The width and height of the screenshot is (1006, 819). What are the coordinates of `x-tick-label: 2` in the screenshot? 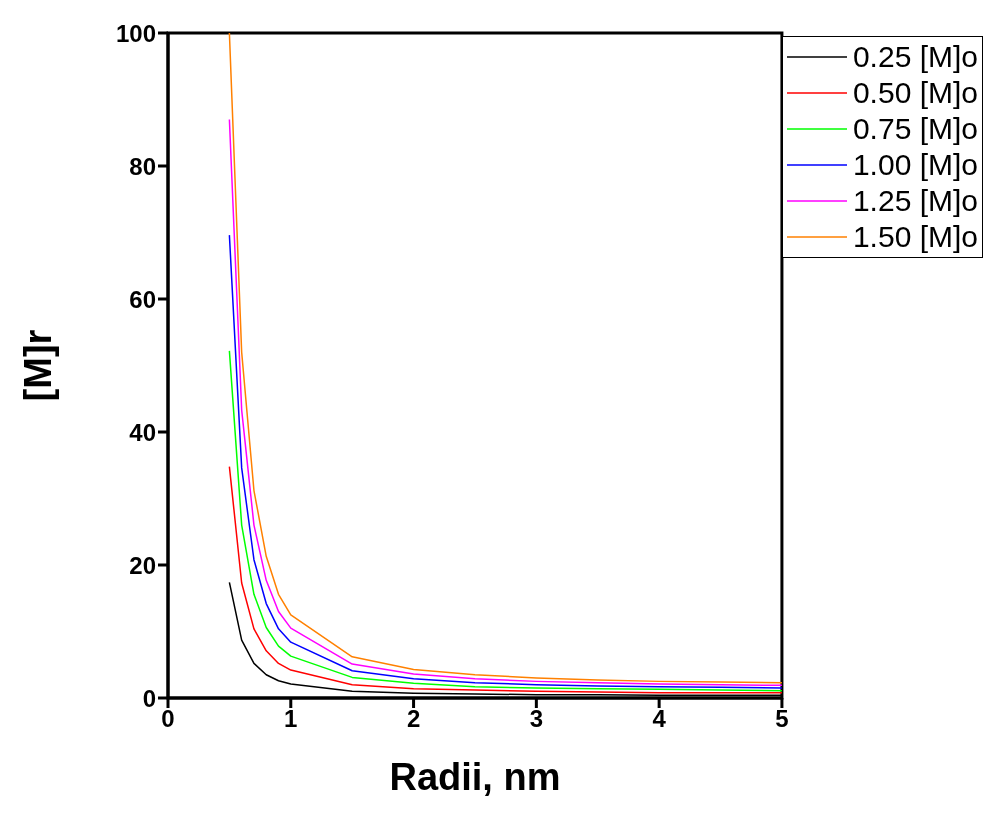 It's located at (413, 719).